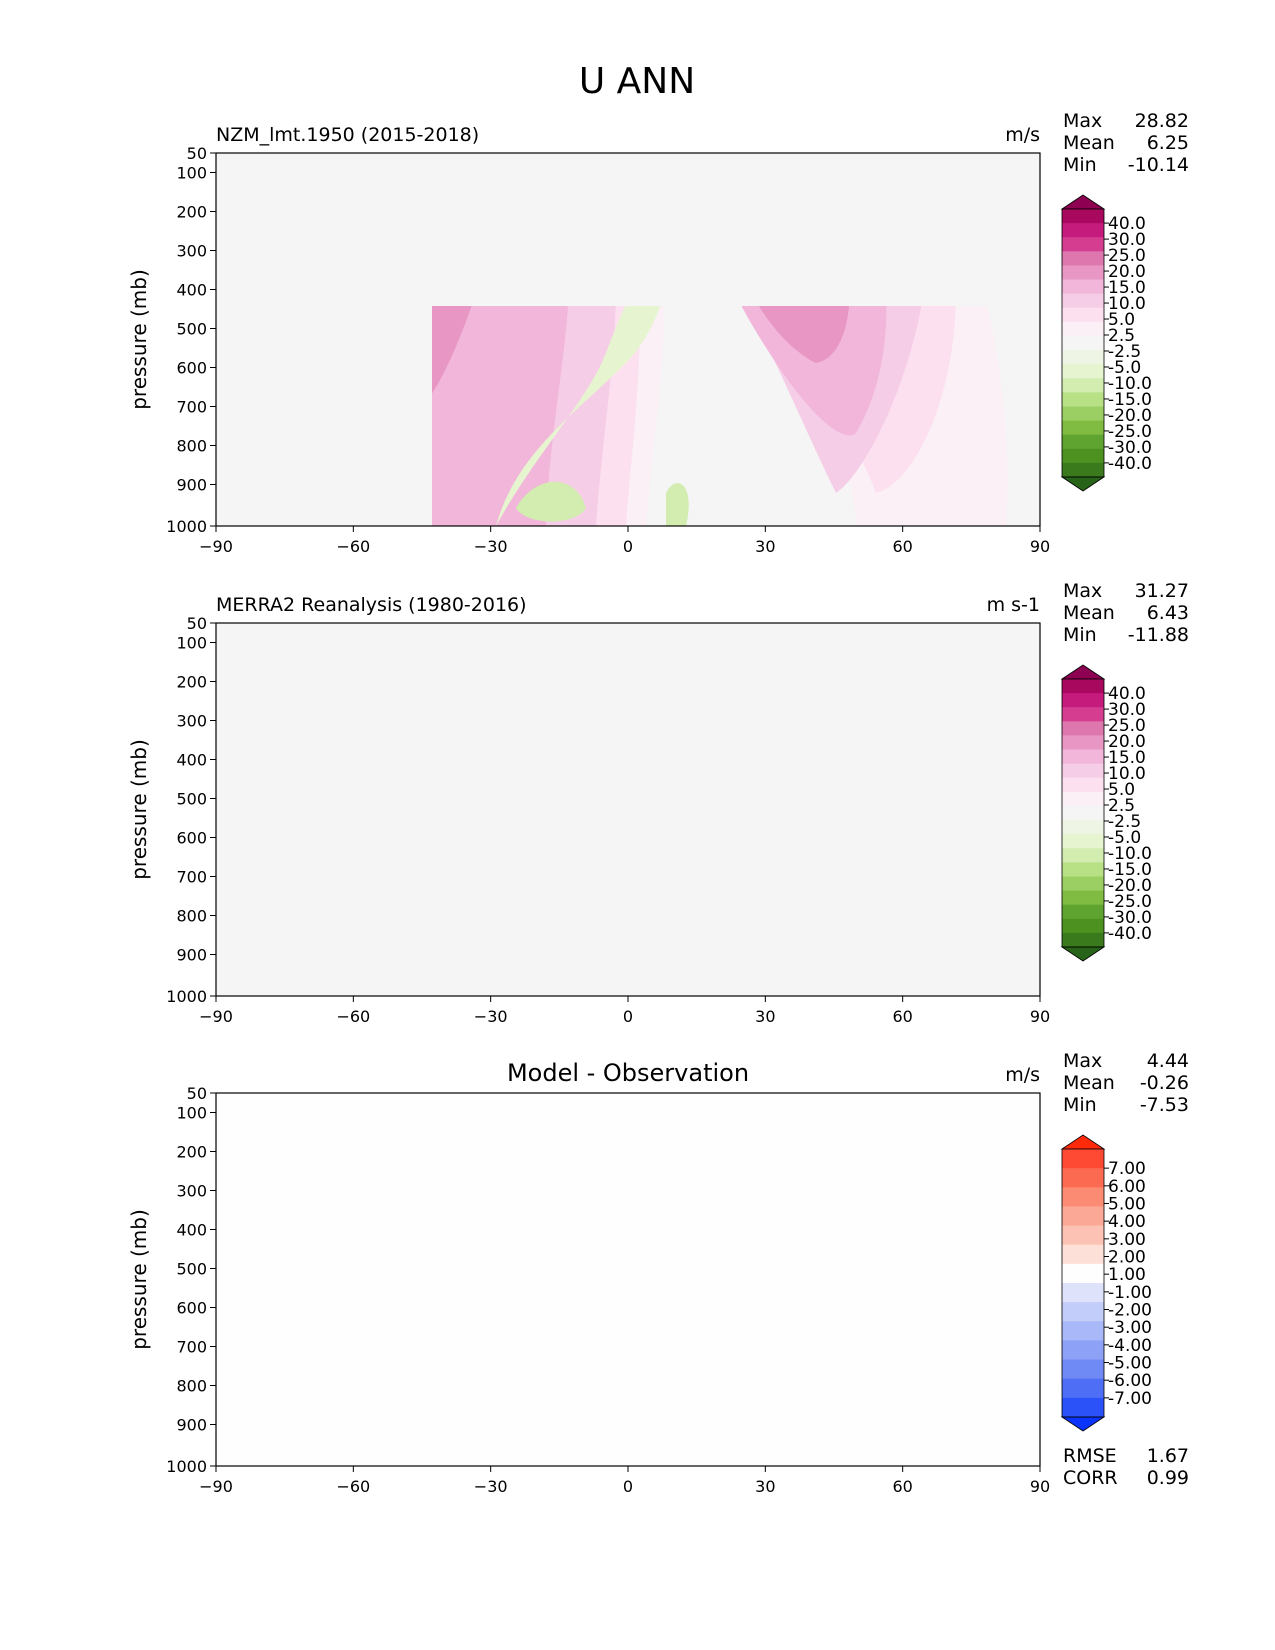 This screenshot has height=1650, width=1275. I want to click on colorbar-label: -20.0, so click(1130, 886).